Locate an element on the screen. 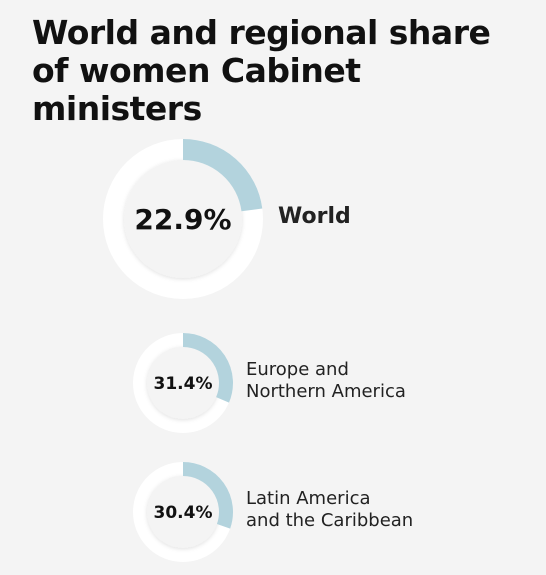 Image resolution: width=546 pixels, height=575 pixels. value-label: 30.4% is located at coordinates (183, 513).